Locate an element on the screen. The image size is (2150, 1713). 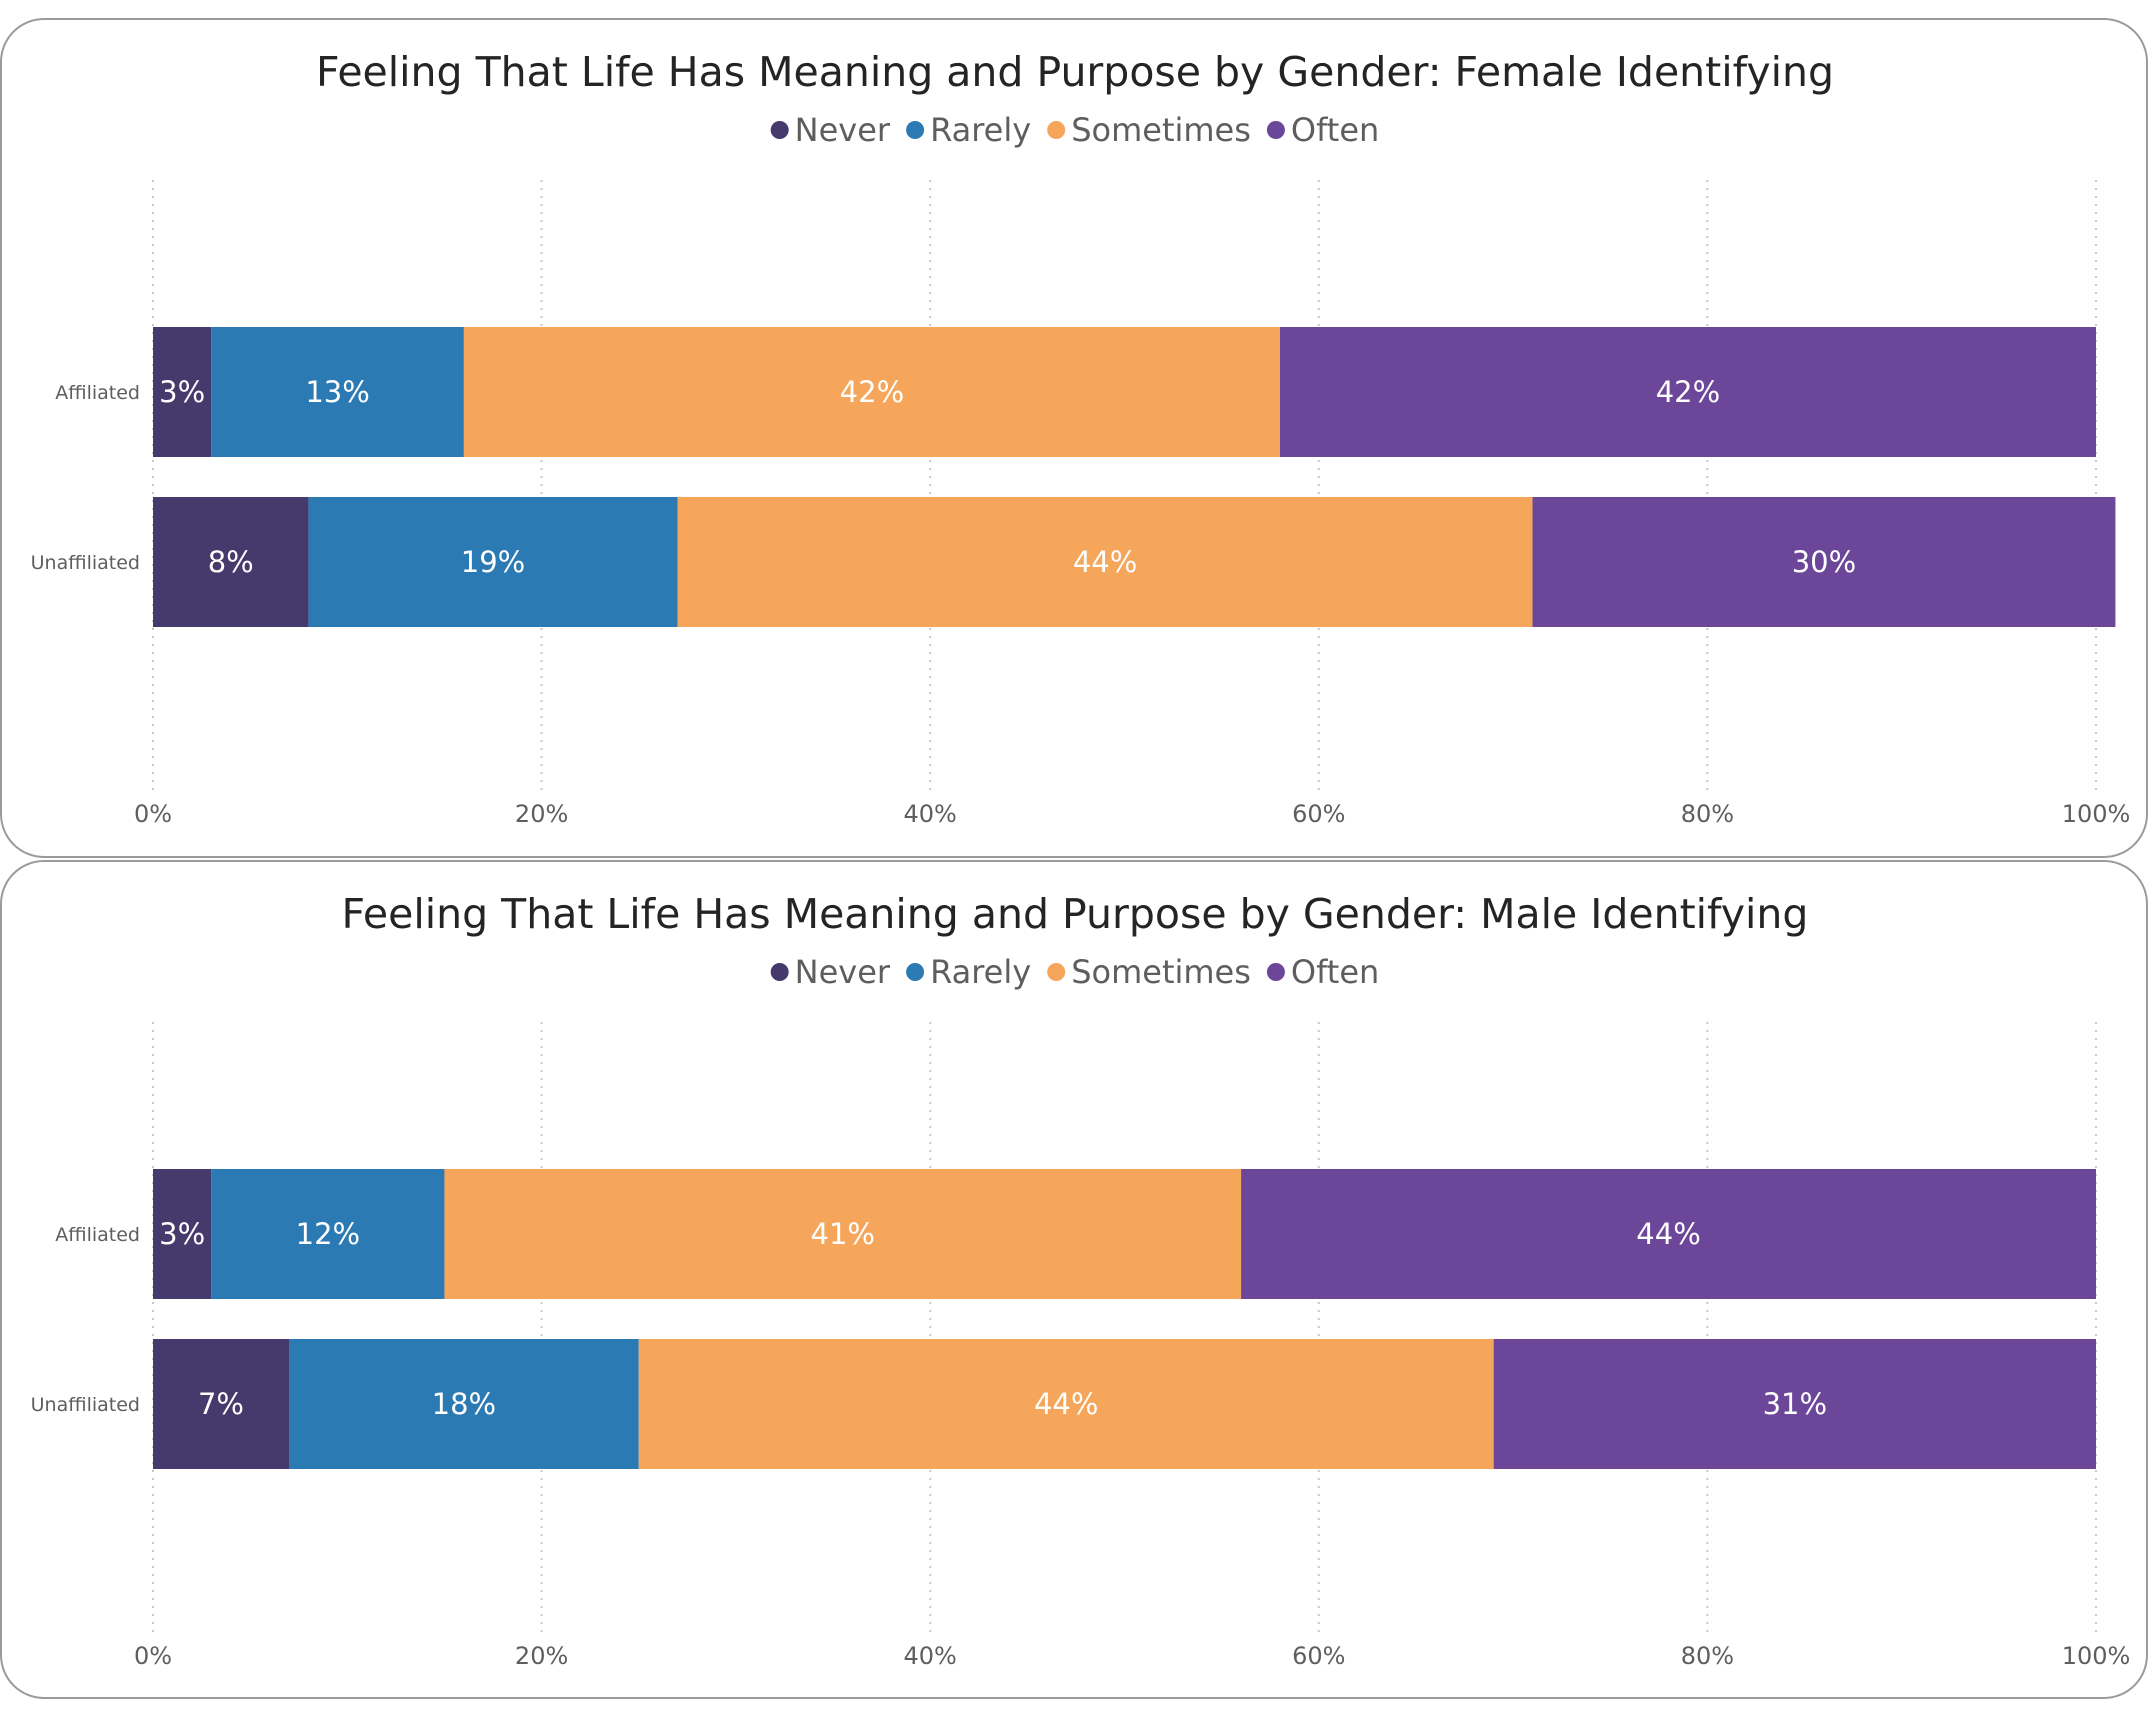
data-label: 12% is located at coordinates (328, 1234).